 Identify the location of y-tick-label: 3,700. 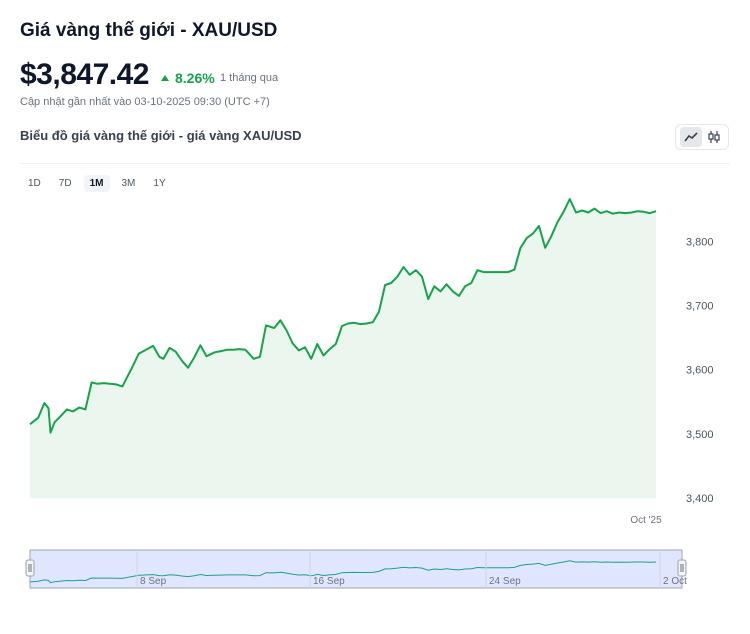
(700, 307).